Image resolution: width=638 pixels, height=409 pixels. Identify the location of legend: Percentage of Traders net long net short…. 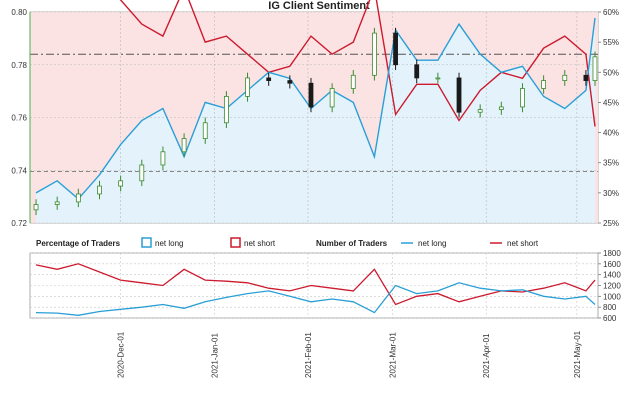
(287, 242).